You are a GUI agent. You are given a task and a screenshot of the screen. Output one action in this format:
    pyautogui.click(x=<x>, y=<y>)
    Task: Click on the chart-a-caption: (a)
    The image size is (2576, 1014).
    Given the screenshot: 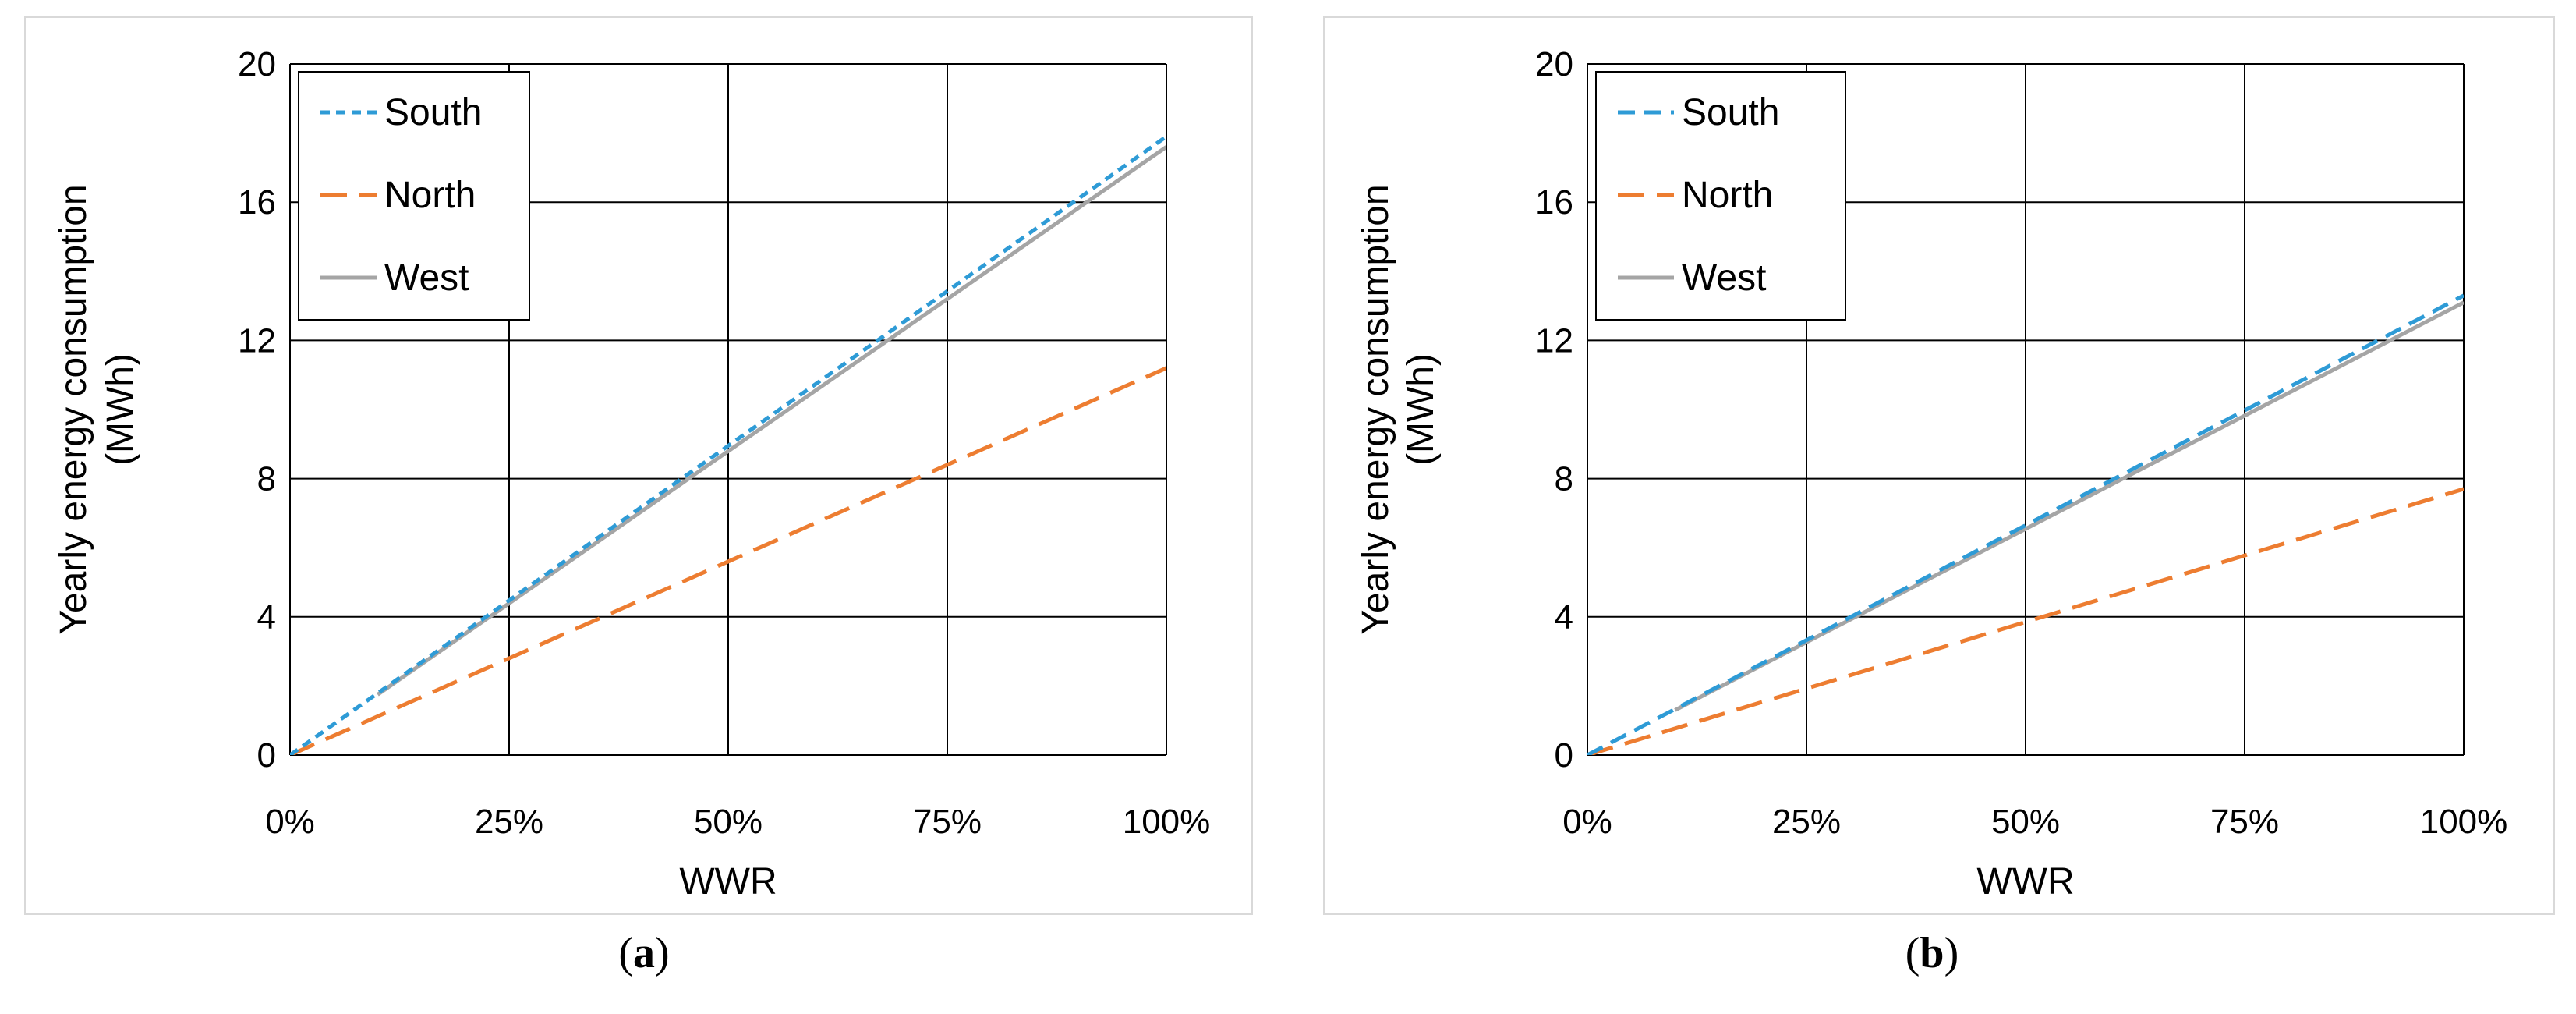 What is the action you would take?
    pyautogui.click(x=644, y=953)
    